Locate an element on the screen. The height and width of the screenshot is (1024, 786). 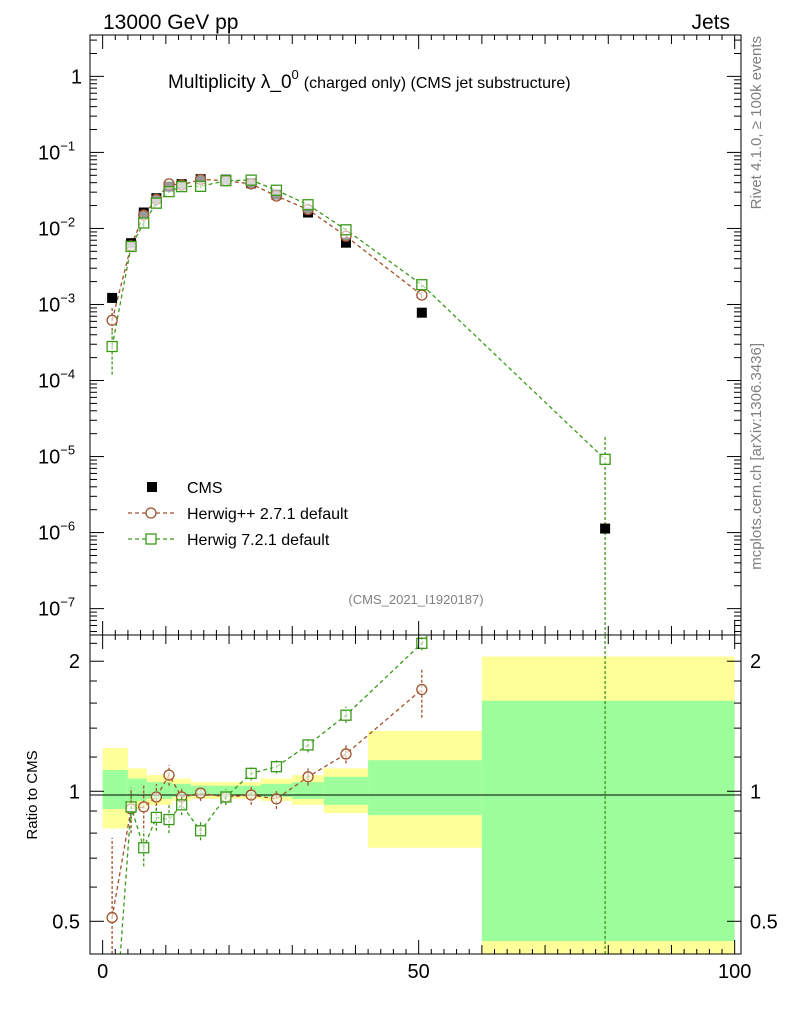
legend-label-cms: CMS is located at coordinates (205, 488).